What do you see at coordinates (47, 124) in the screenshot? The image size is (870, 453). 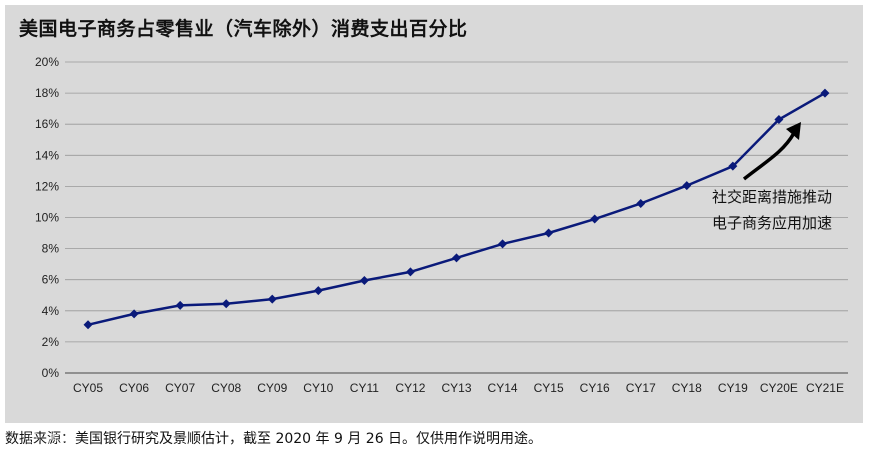 I see `y-tick-label: 16%` at bounding box center [47, 124].